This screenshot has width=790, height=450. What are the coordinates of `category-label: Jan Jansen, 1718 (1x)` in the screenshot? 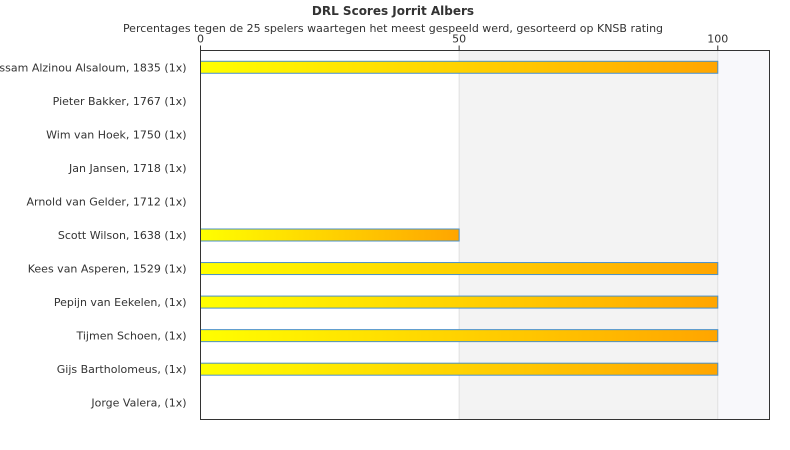 It's located at (127, 168).